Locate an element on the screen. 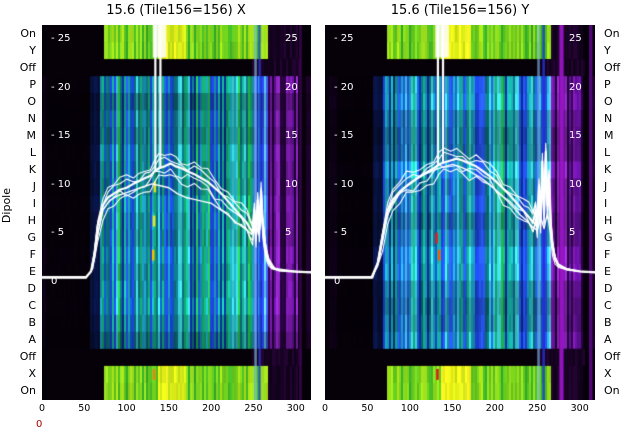  dipole-label-left: D is located at coordinates (31, 289).